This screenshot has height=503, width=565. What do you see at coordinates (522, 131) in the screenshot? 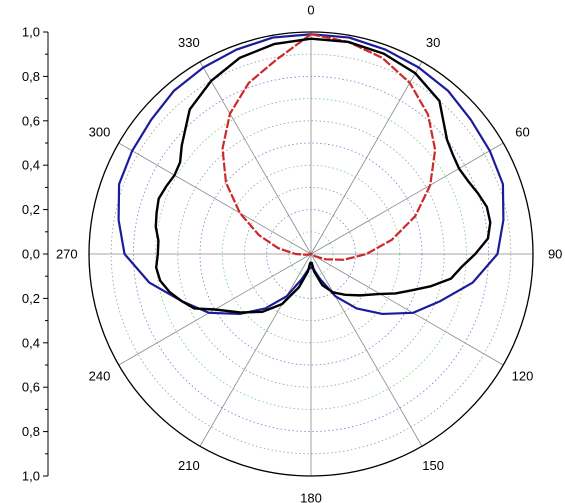
I see `angle-tick-label: 60` at bounding box center [522, 131].